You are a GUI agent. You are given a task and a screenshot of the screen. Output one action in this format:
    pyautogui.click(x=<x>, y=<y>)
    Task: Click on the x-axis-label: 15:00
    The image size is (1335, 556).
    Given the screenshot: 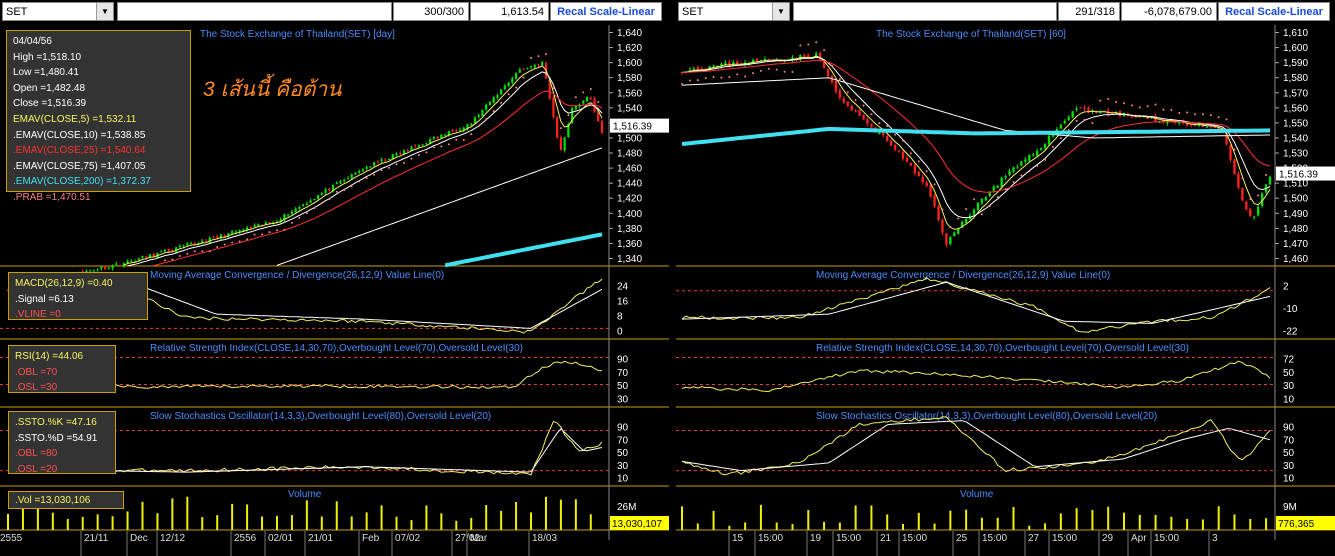 What is the action you would take?
    pyautogui.click(x=994, y=538)
    